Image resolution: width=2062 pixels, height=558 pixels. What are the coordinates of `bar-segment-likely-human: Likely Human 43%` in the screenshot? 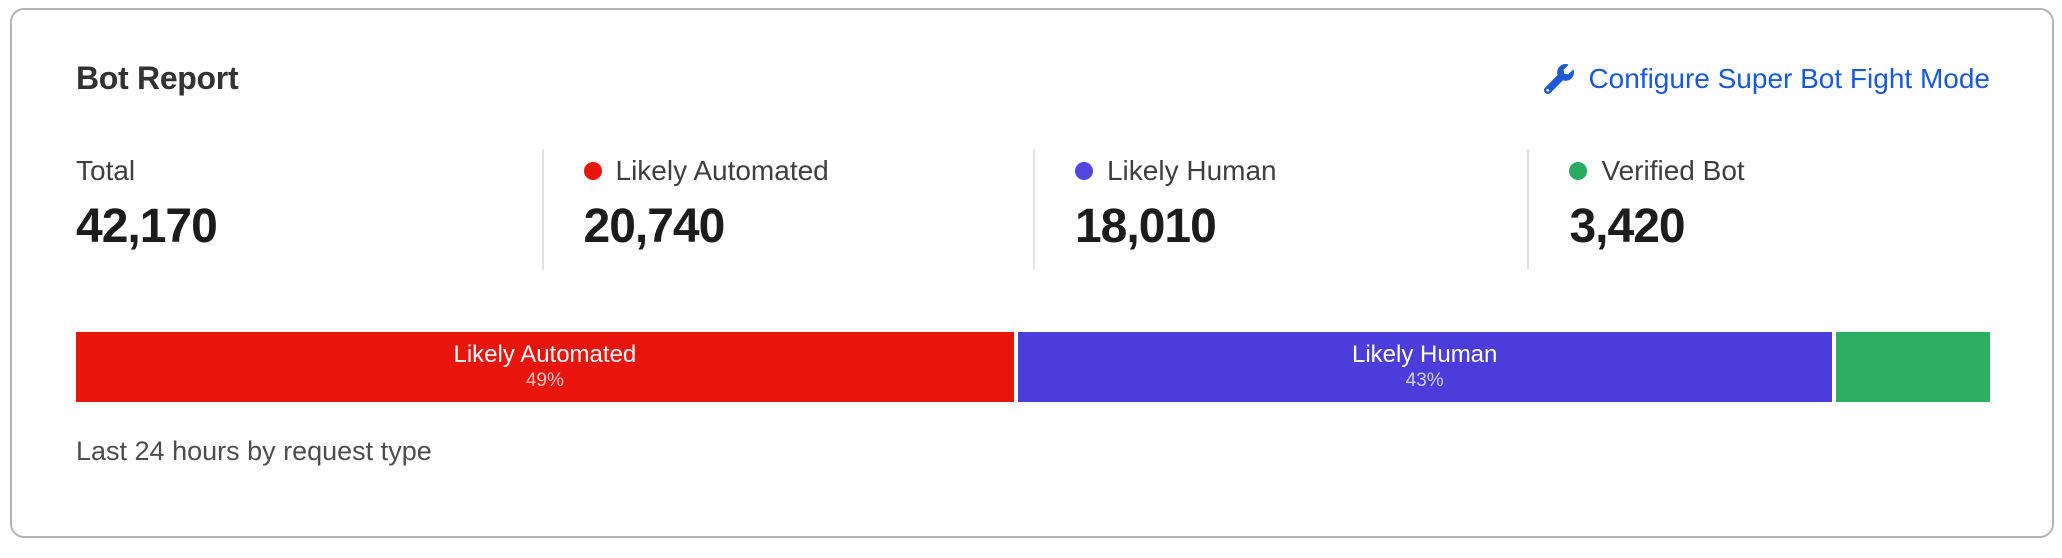 It's located at (1424, 367).